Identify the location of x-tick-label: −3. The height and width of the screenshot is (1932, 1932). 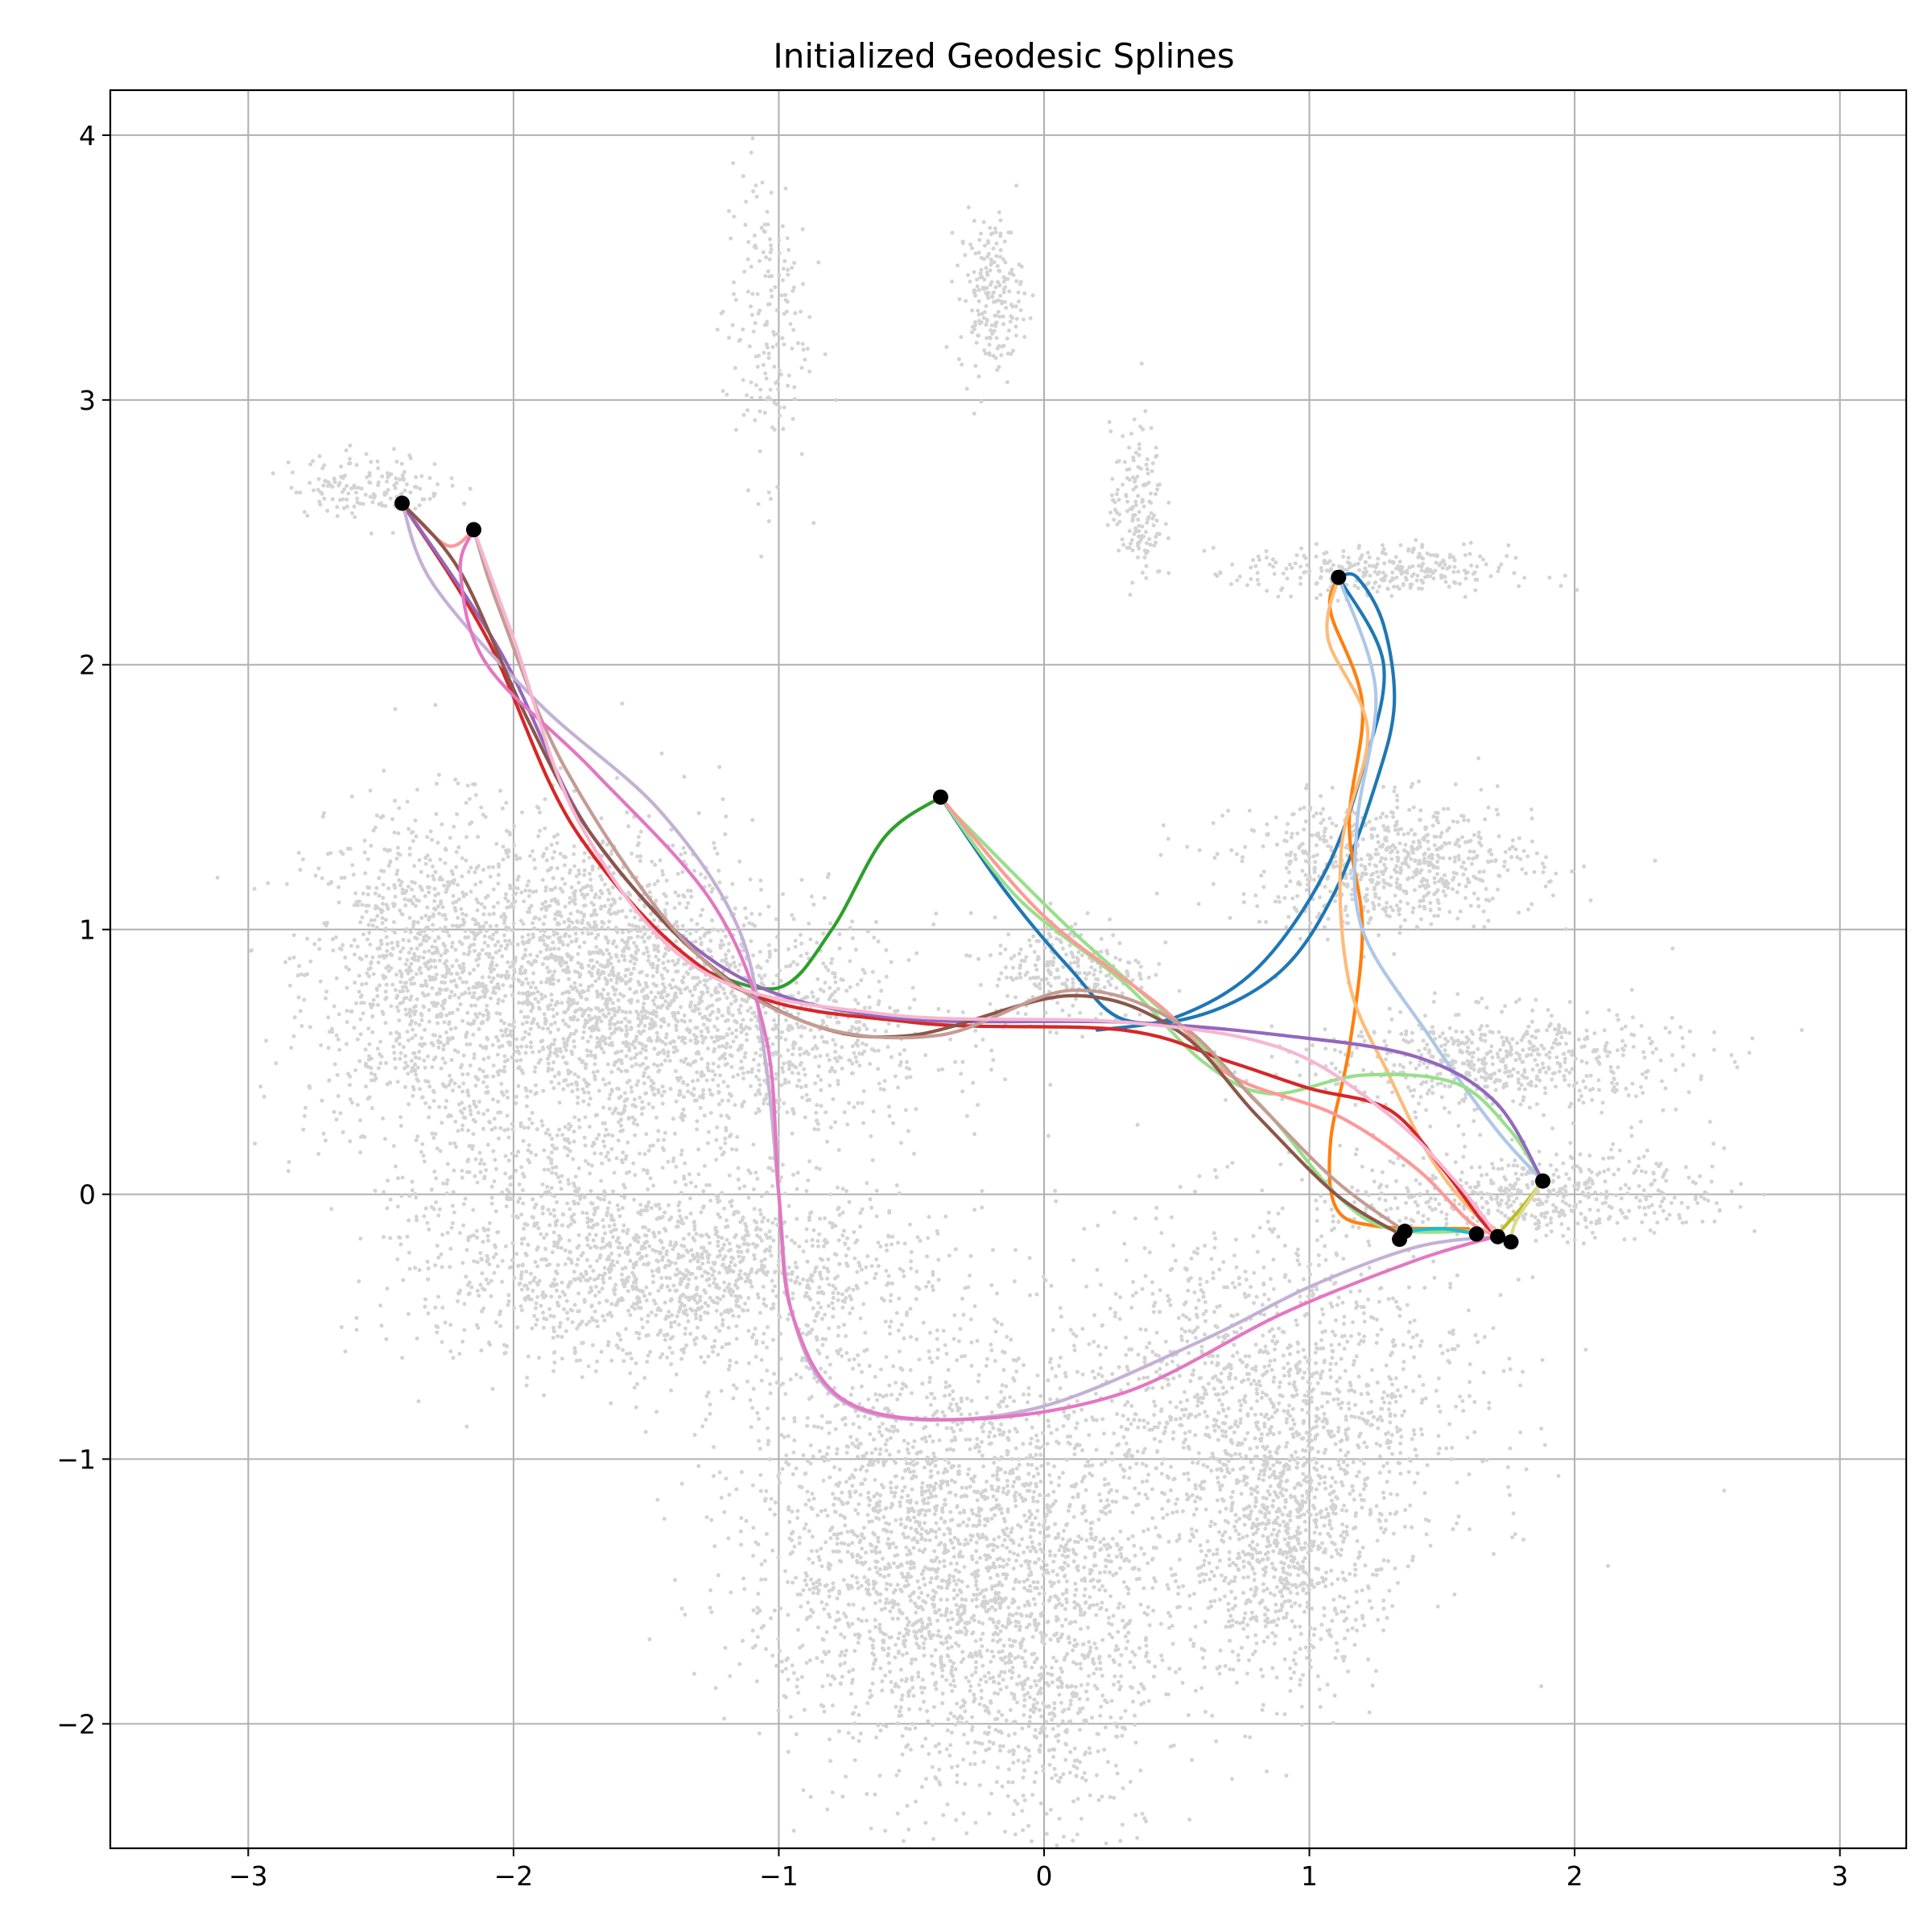
(248, 1876).